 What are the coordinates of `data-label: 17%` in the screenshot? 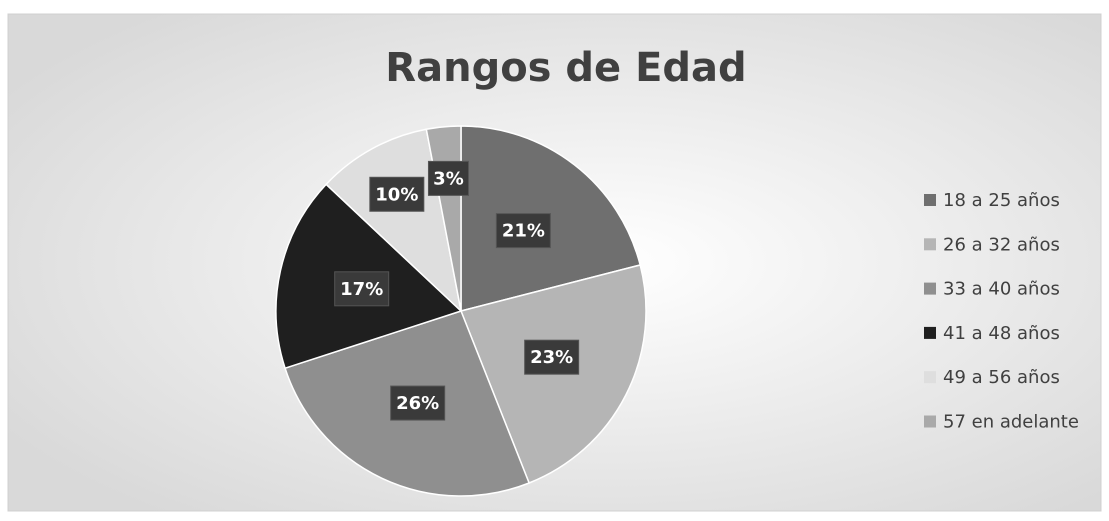 It's located at (361, 289).